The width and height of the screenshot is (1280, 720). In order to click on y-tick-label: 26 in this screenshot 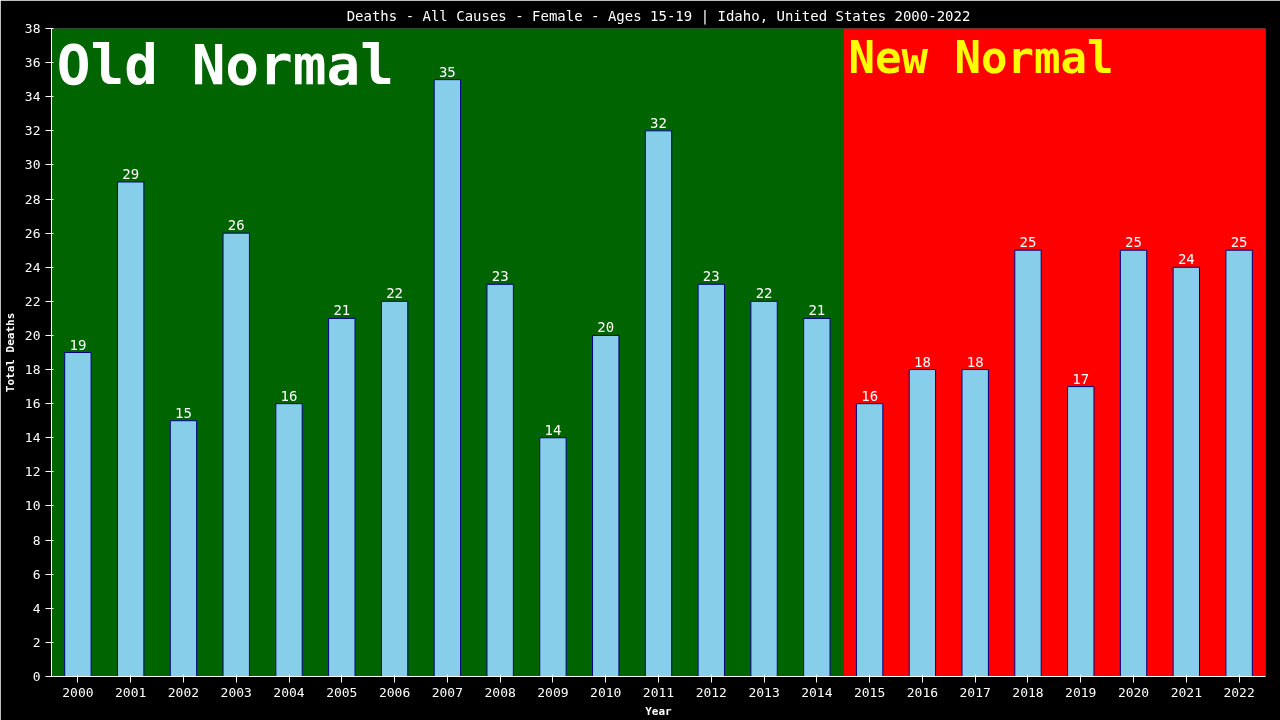, I will do `click(32, 233)`.